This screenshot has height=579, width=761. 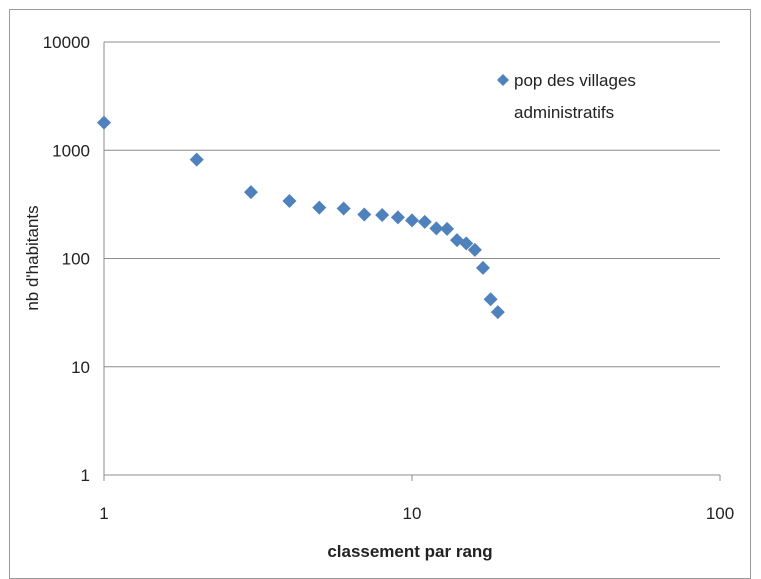 What do you see at coordinates (85, 475) in the screenshot?
I see `y-tick-label: 1` at bounding box center [85, 475].